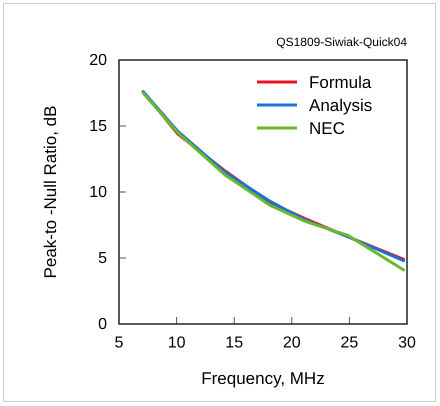 Image resolution: width=440 pixels, height=406 pixels. What do you see at coordinates (291, 343) in the screenshot?
I see `x-tick-label: 20` at bounding box center [291, 343].